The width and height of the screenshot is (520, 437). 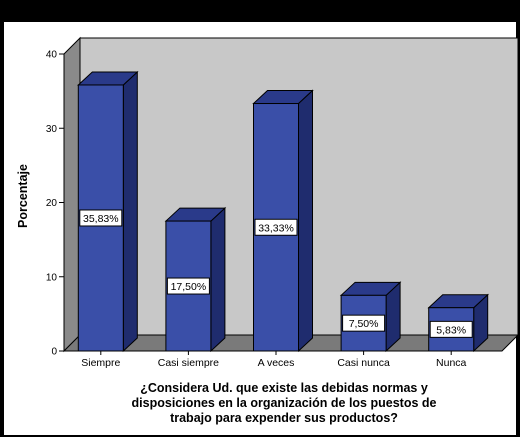 I want to click on x-tick-label: A veces, so click(x=276, y=363).